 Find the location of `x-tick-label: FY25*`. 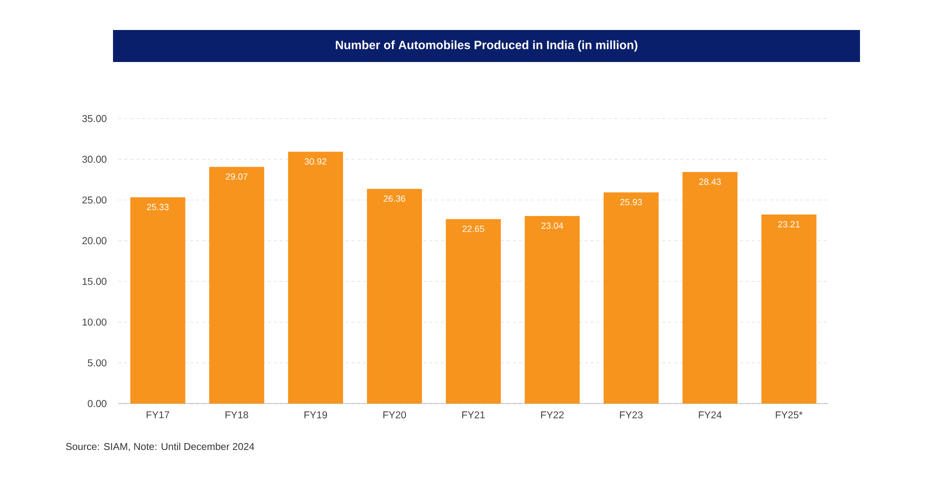

x-tick-label: FY25* is located at coordinates (789, 414).